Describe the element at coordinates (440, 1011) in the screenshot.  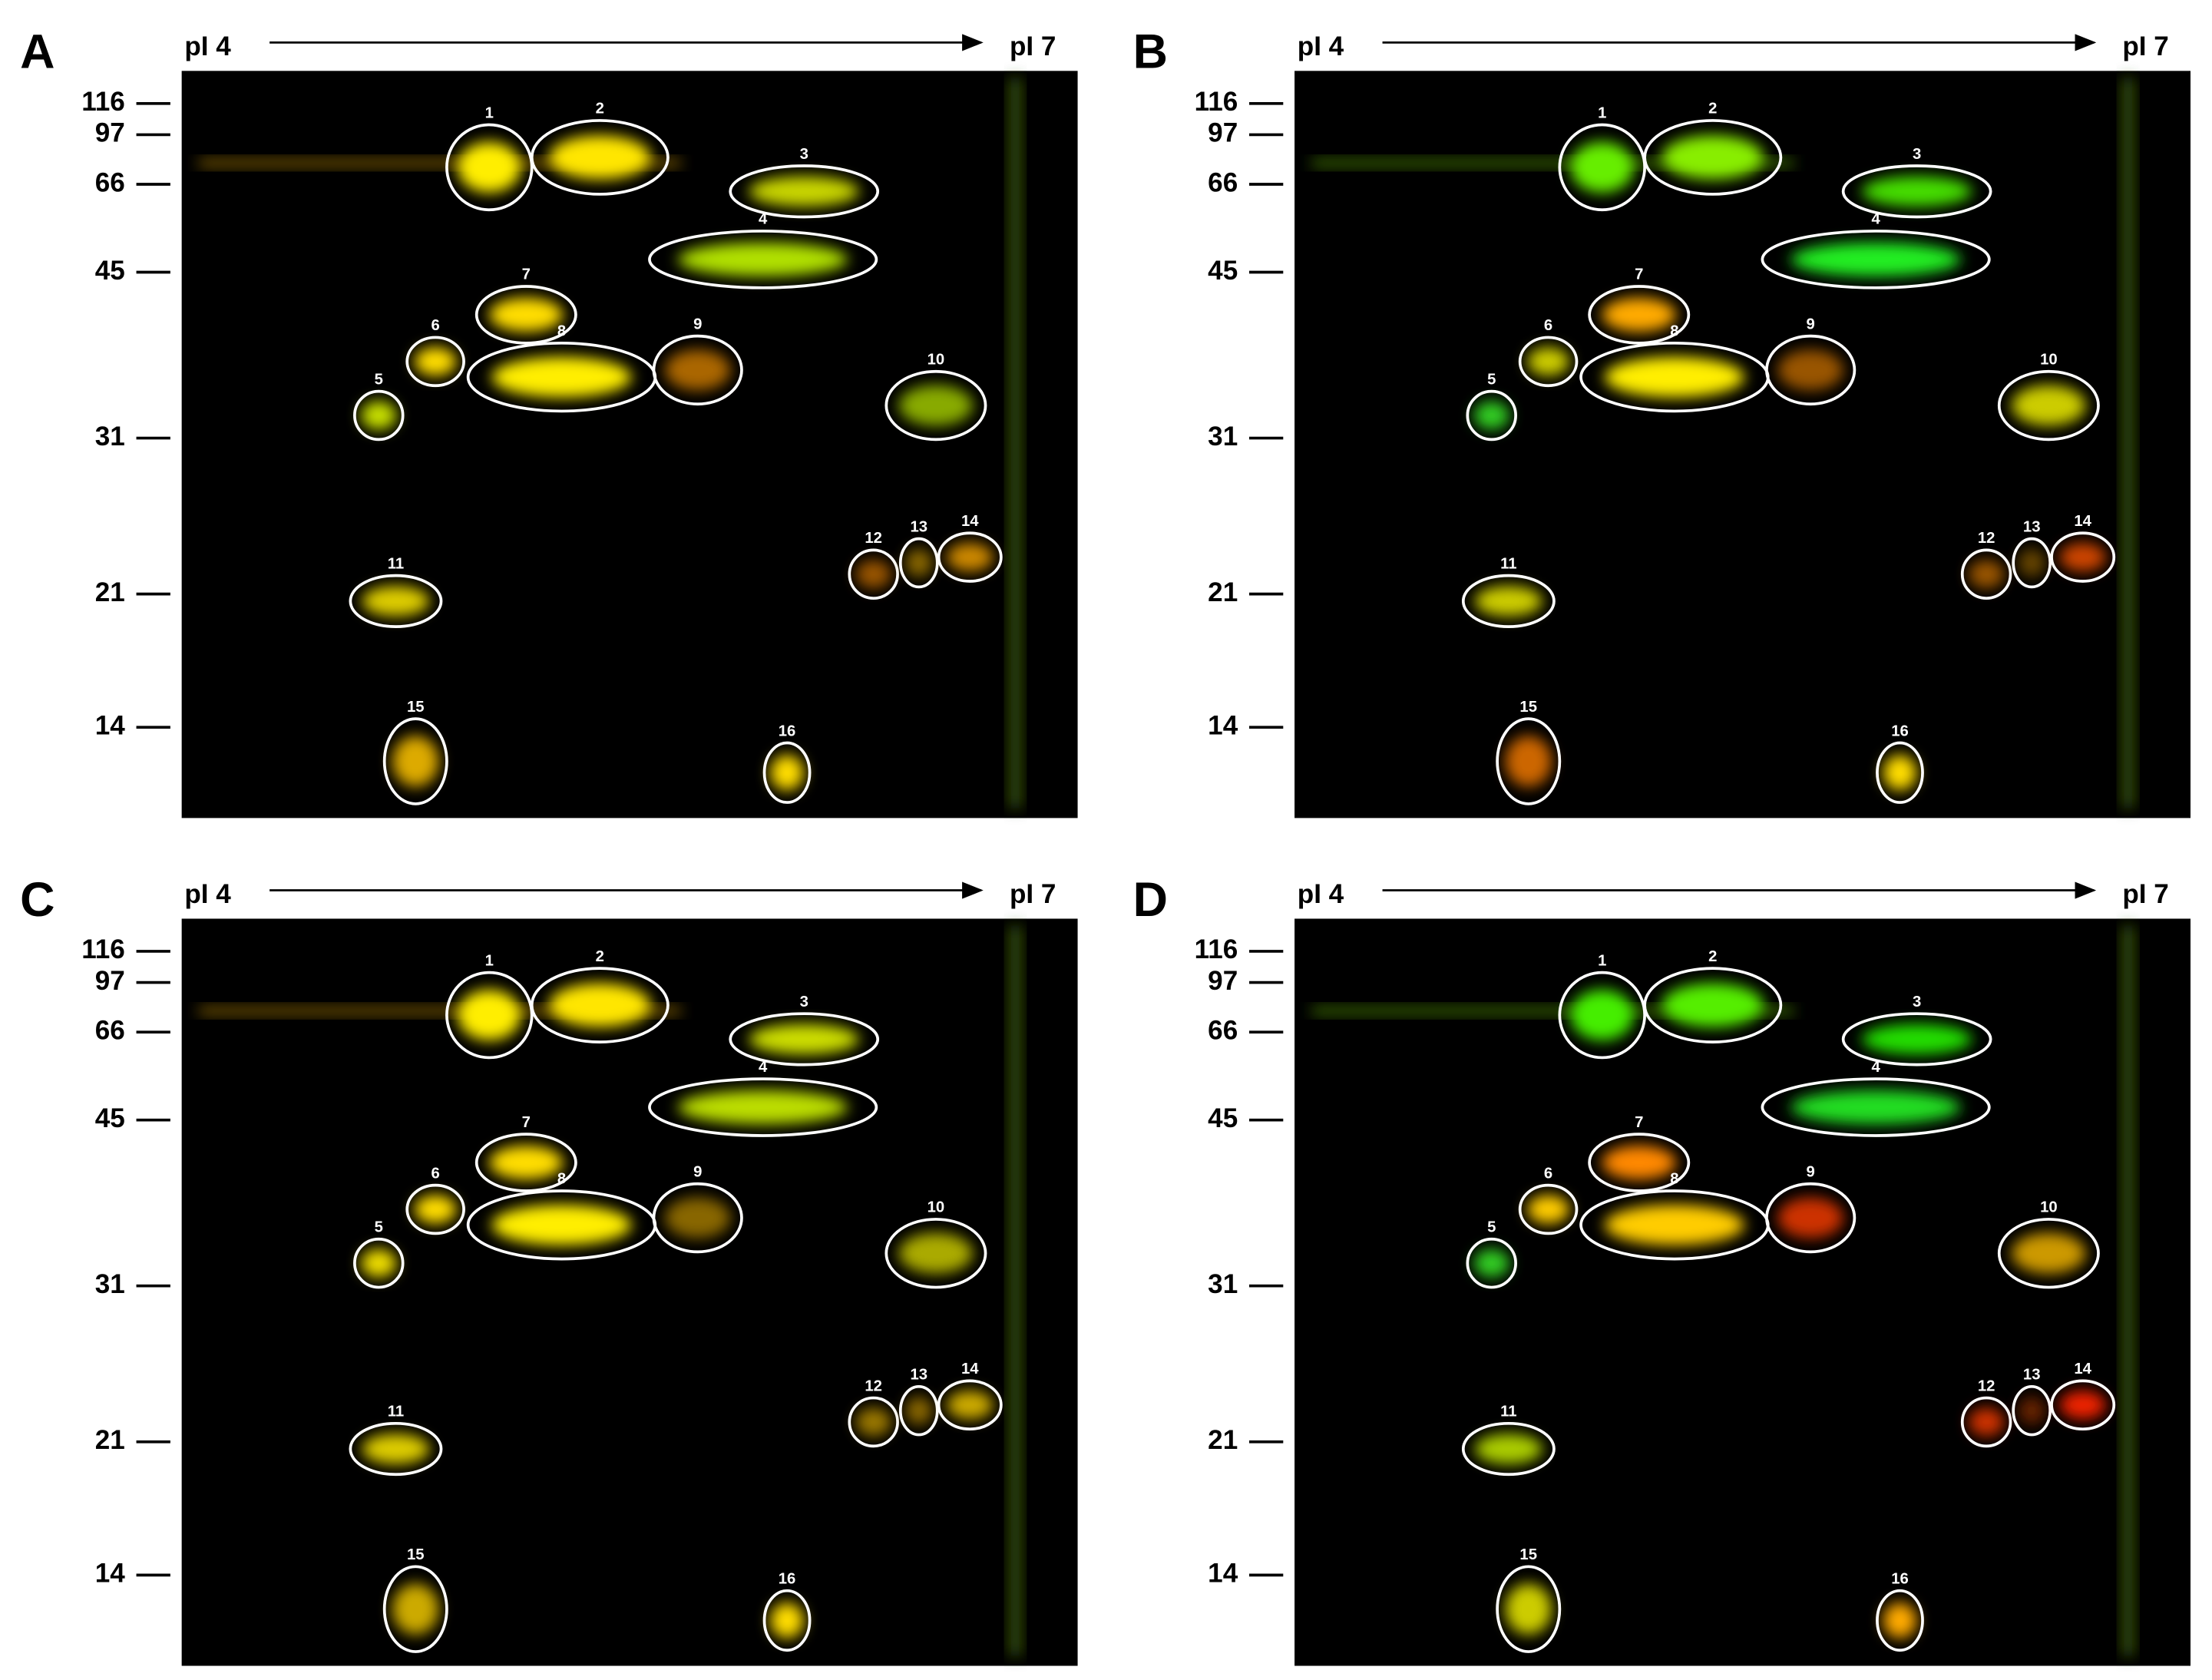
I see `gel-streak` at that location.